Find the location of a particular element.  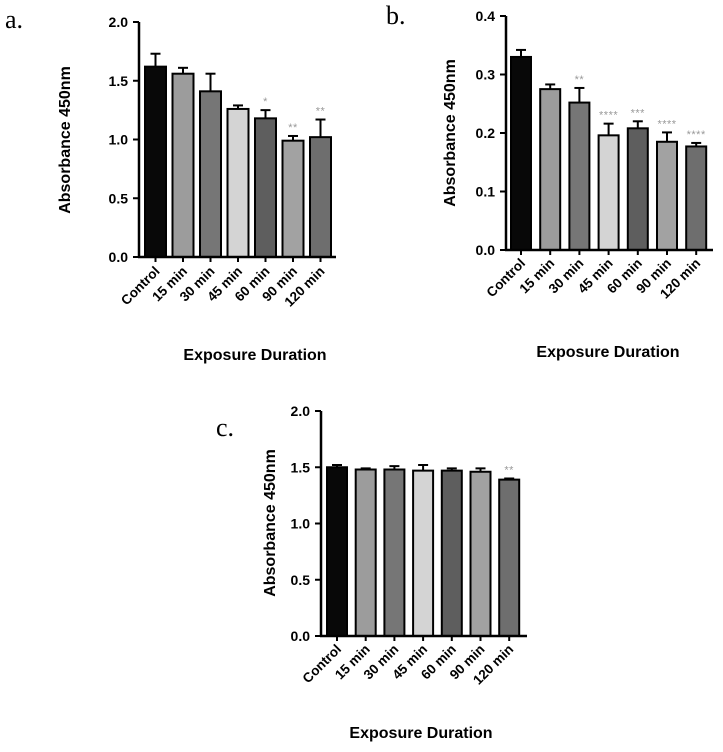

y-tick-label: 0.1 is located at coordinates (486, 192).